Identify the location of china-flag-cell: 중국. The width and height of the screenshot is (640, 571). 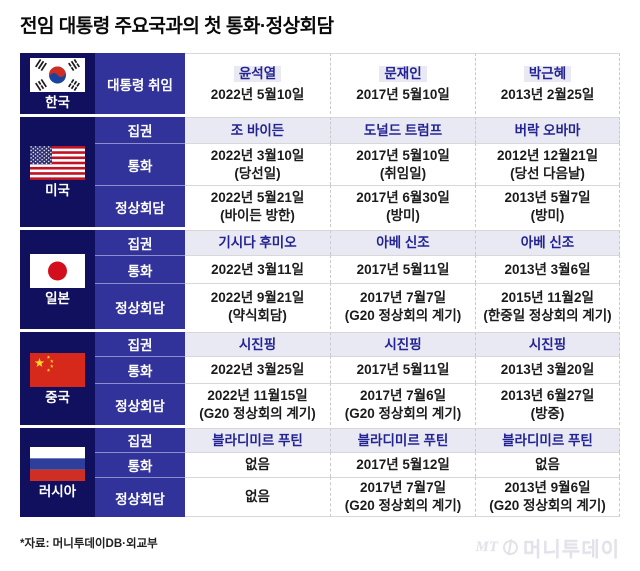
(57, 378).